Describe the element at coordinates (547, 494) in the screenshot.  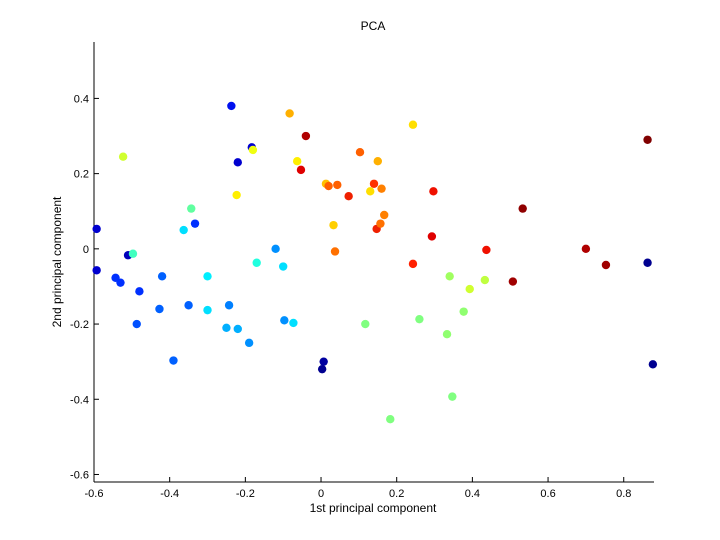
I see `x-tick-label: 0.6` at that location.